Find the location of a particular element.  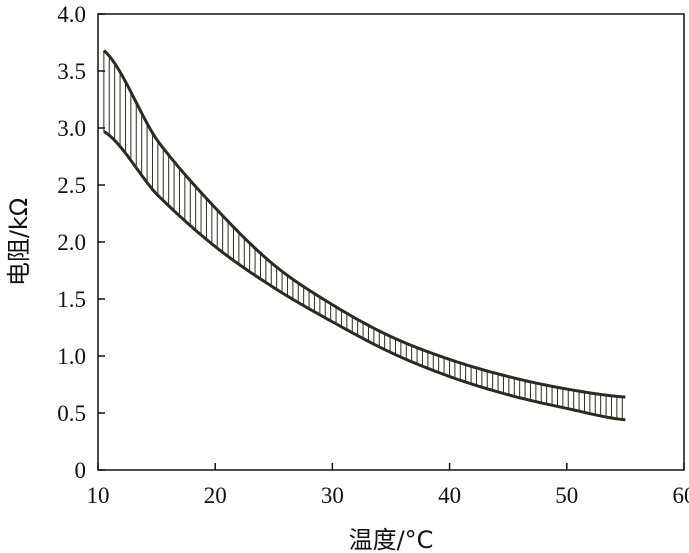

y-axis-label: 电阻/kΩ is located at coordinates (19, 242).